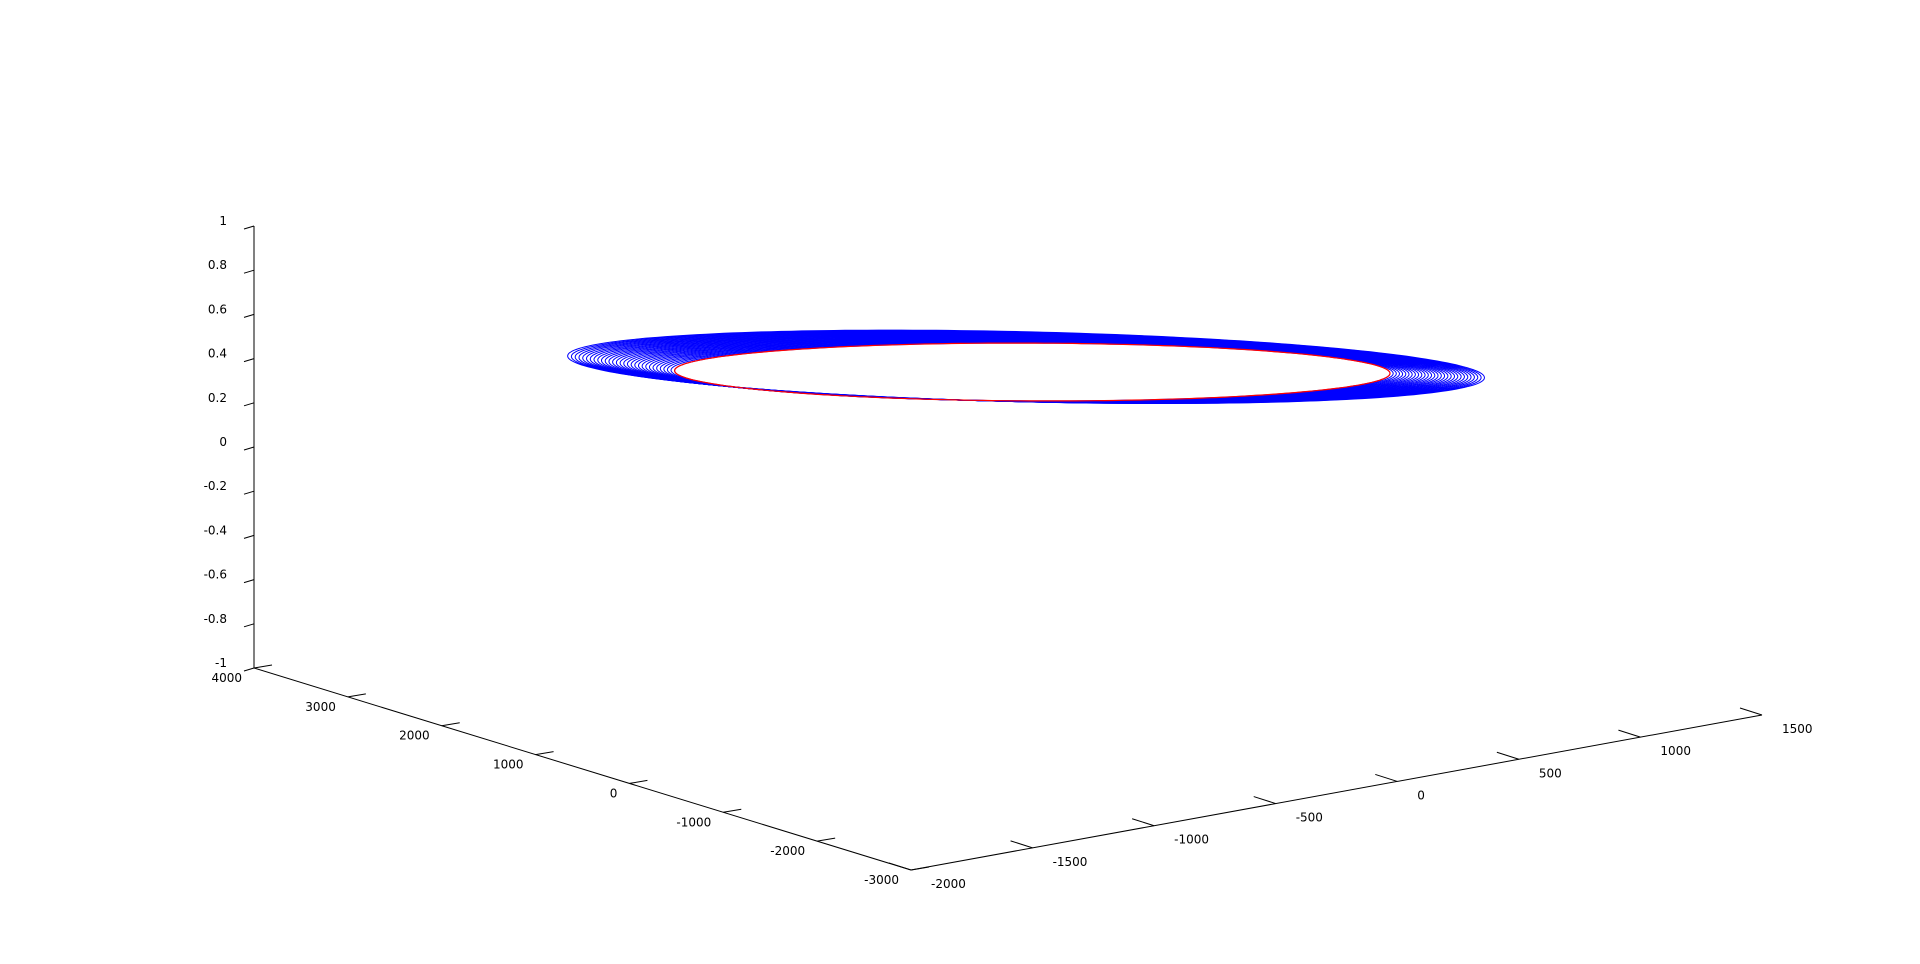  What do you see at coordinates (1797, 729) in the screenshot?
I see `y-tick-label: 1500` at bounding box center [1797, 729].